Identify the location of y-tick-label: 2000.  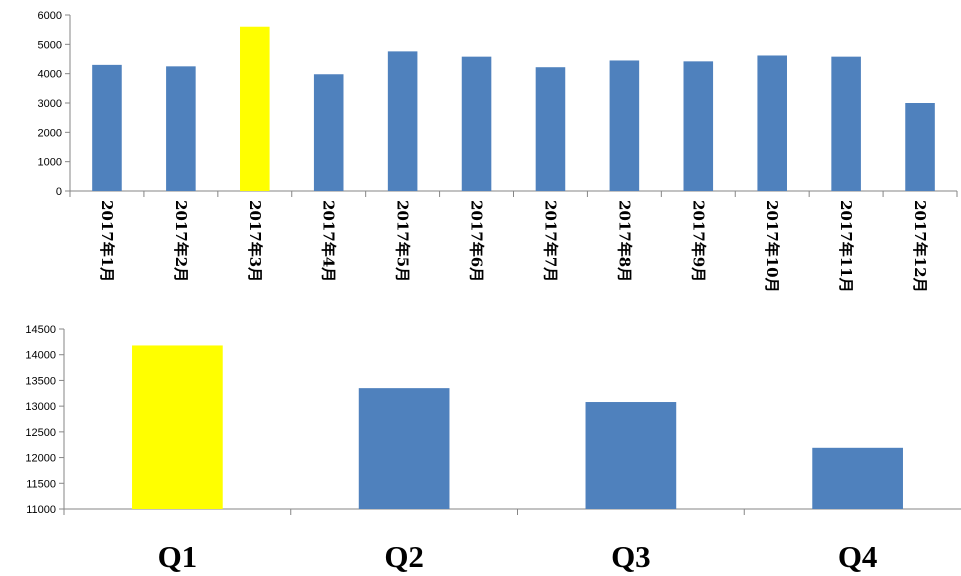
(50, 133).